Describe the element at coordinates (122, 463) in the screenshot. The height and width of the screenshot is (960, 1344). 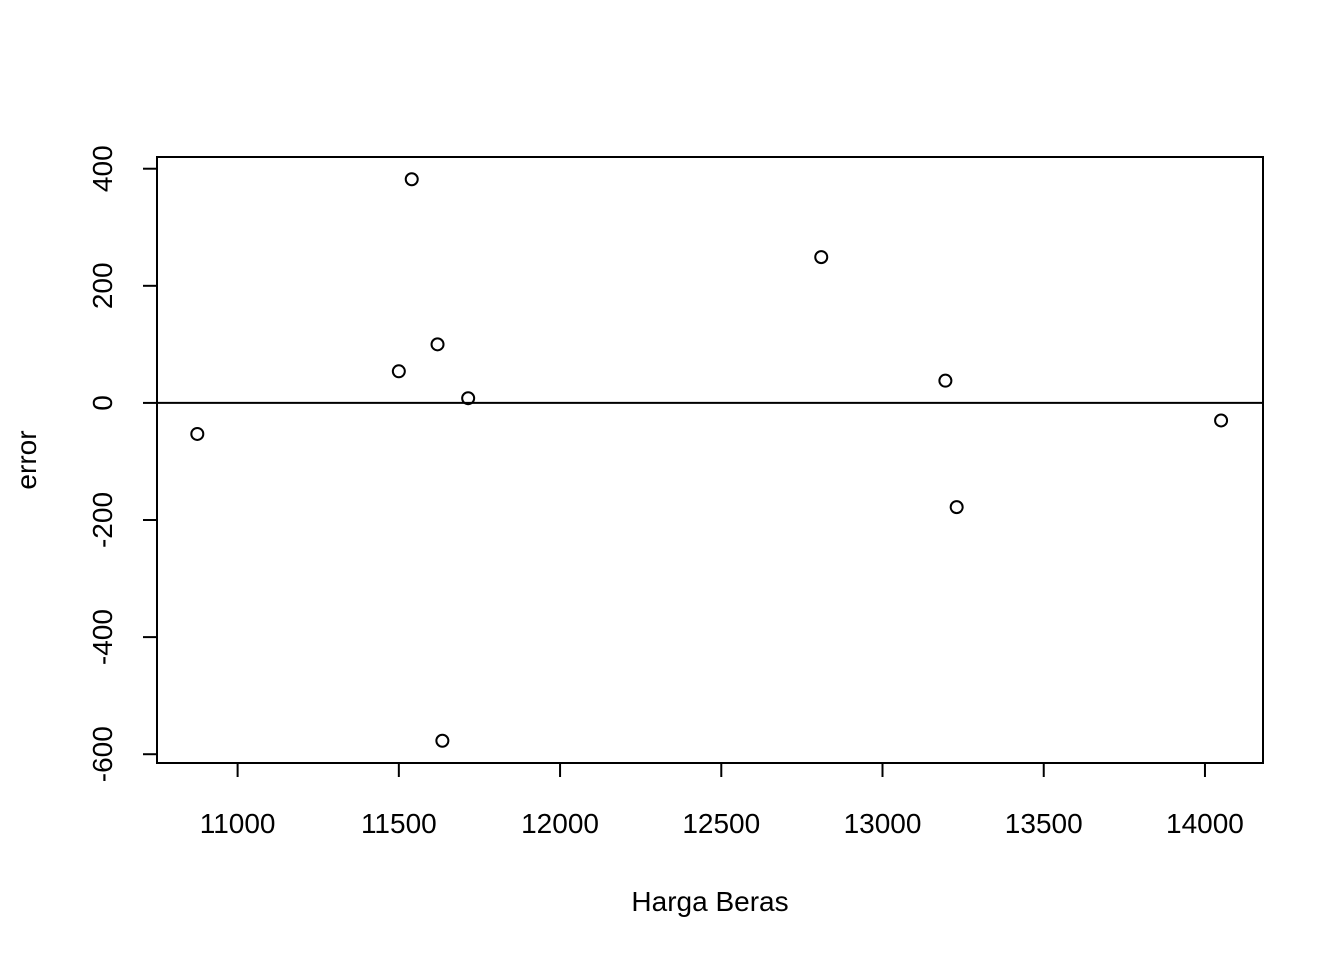
I see `y-axis: -600 -400 -200 0 200 400` at that location.